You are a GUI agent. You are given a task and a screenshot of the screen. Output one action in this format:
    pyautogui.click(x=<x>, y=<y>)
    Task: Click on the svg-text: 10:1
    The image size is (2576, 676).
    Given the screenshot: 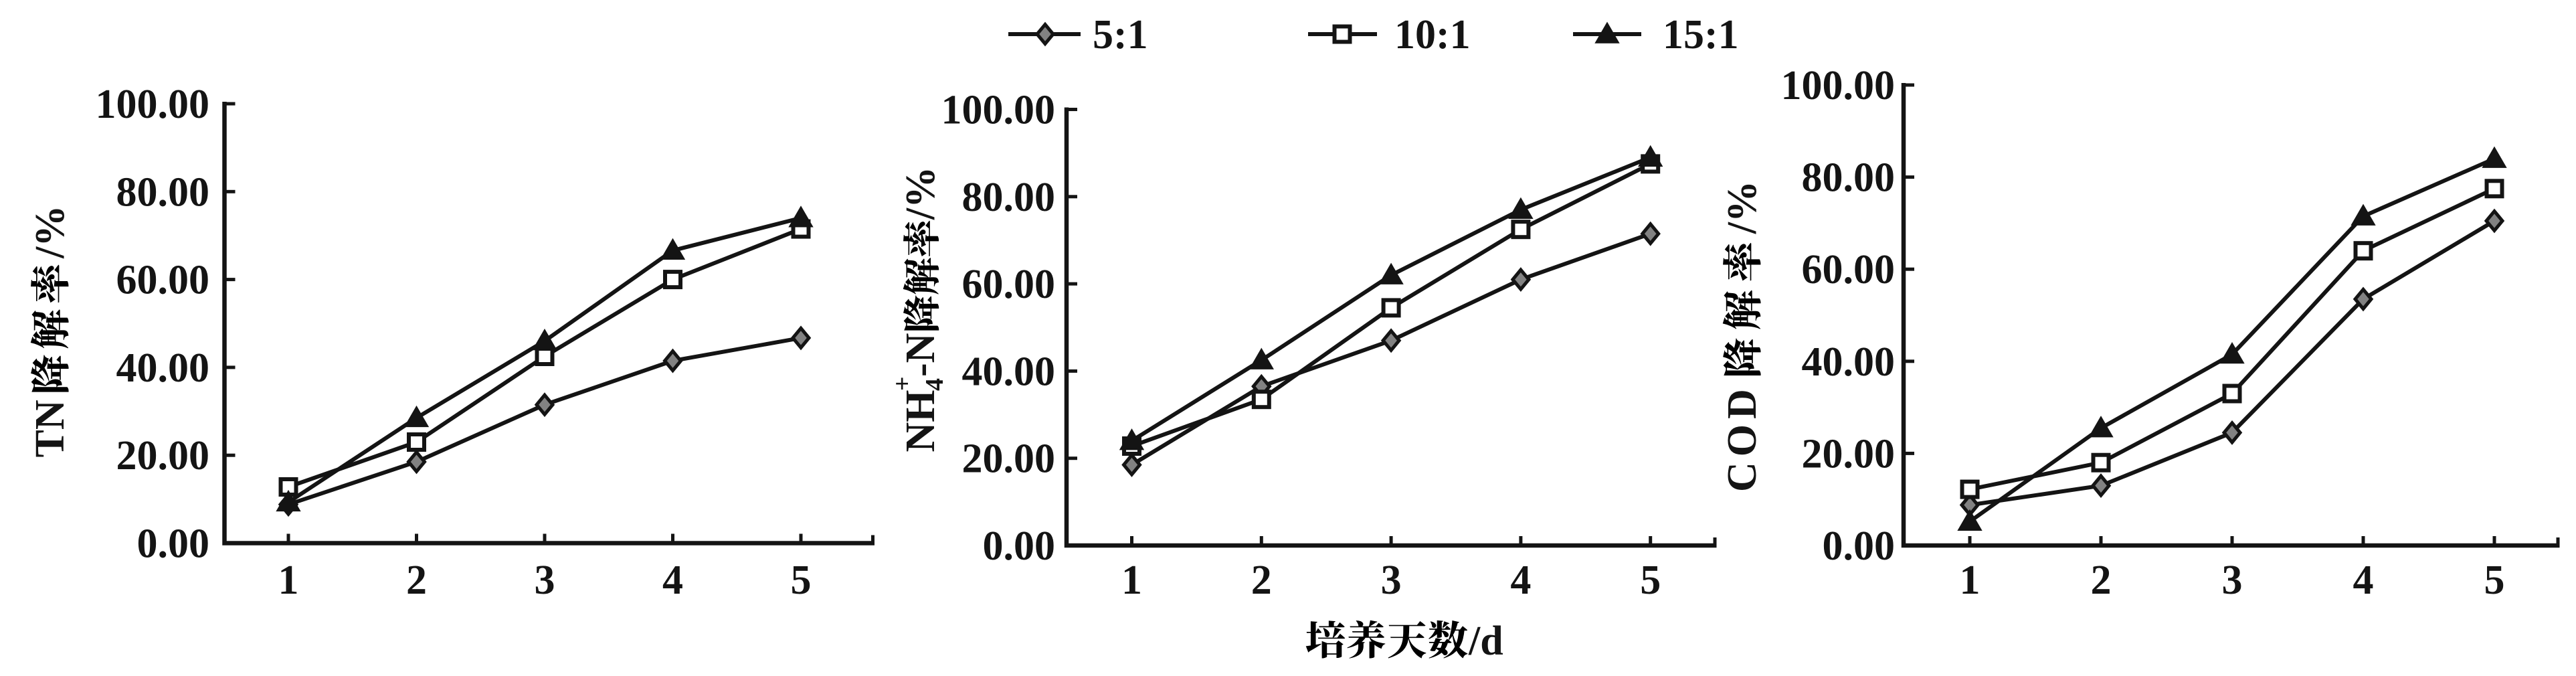 What is the action you would take?
    pyautogui.click(x=1432, y=35)
    